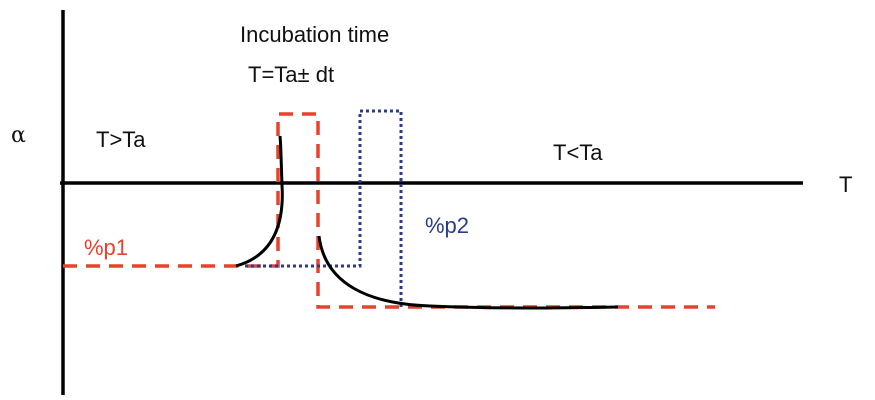  What do you see at coordinates (121, 139) in the screenshot?
I see `region-left-label: T>Ta` at bounding box center [121, 139].